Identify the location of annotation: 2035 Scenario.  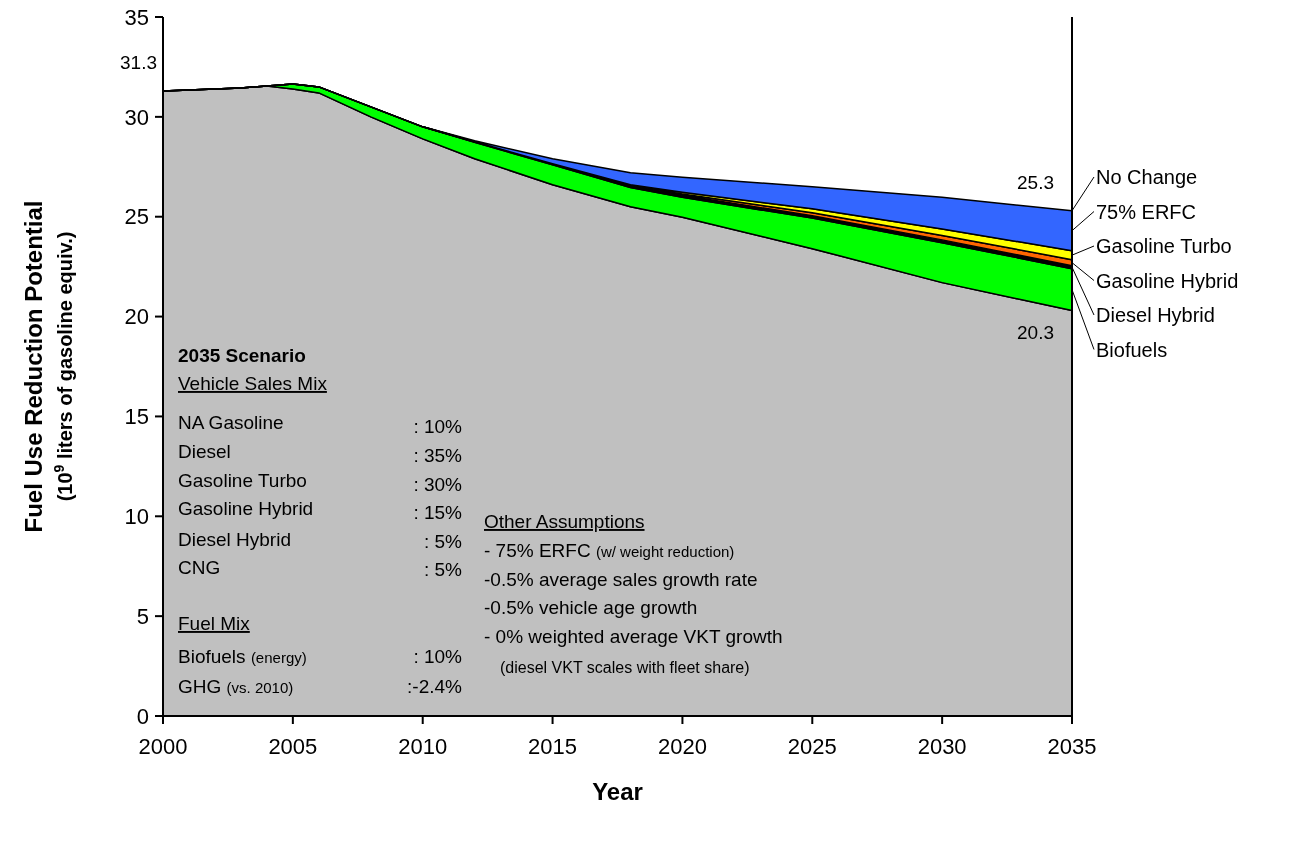
(242, 355).